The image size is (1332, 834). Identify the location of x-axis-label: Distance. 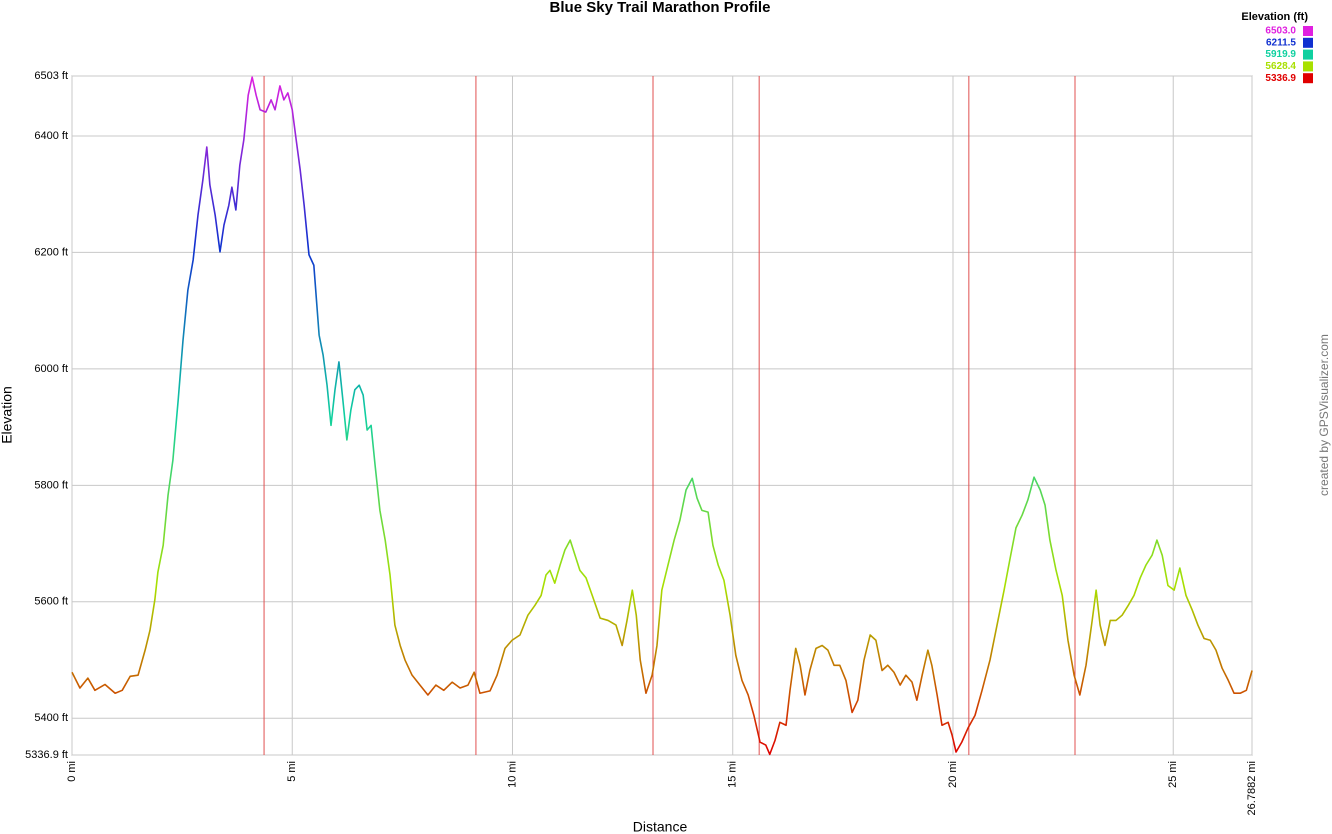
(660, 826).